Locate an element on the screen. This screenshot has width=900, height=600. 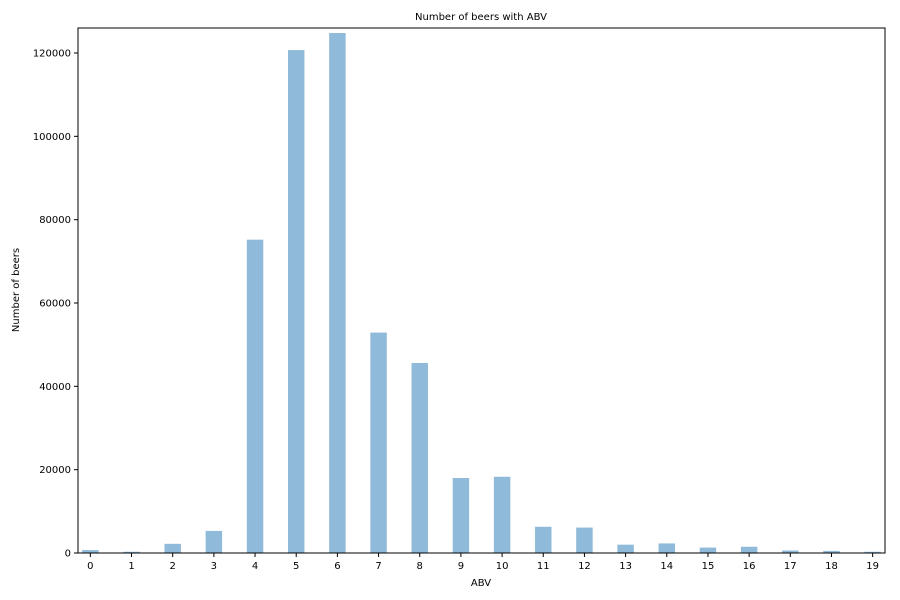
x-tick-label: 0 is located at coordinates (90, 566).